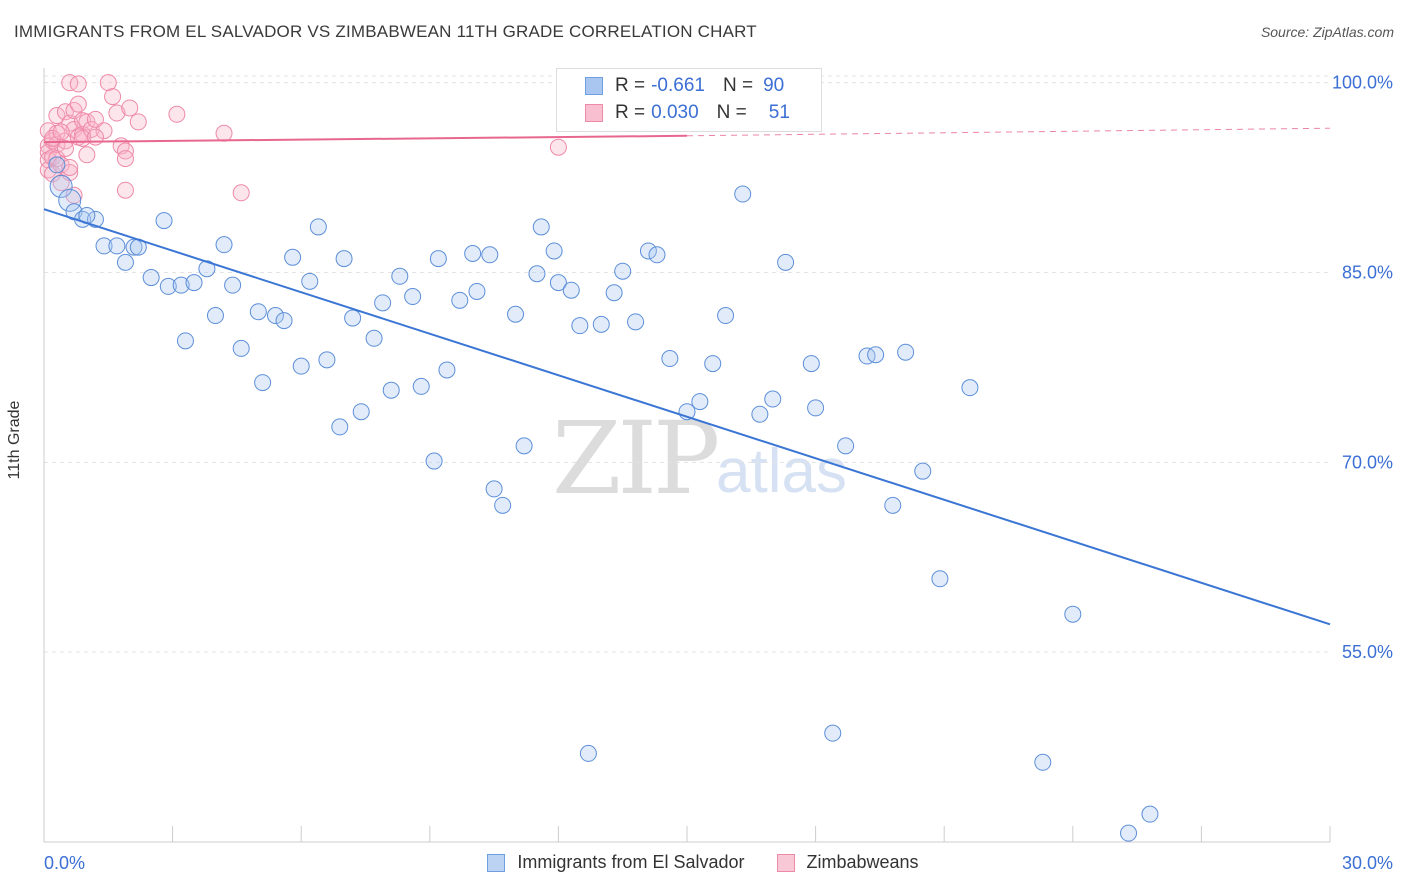 This screenshot has height=892, width=1406. I want to click on legend-item-zimbabweans: Zimbabweans, so click(847, 862).